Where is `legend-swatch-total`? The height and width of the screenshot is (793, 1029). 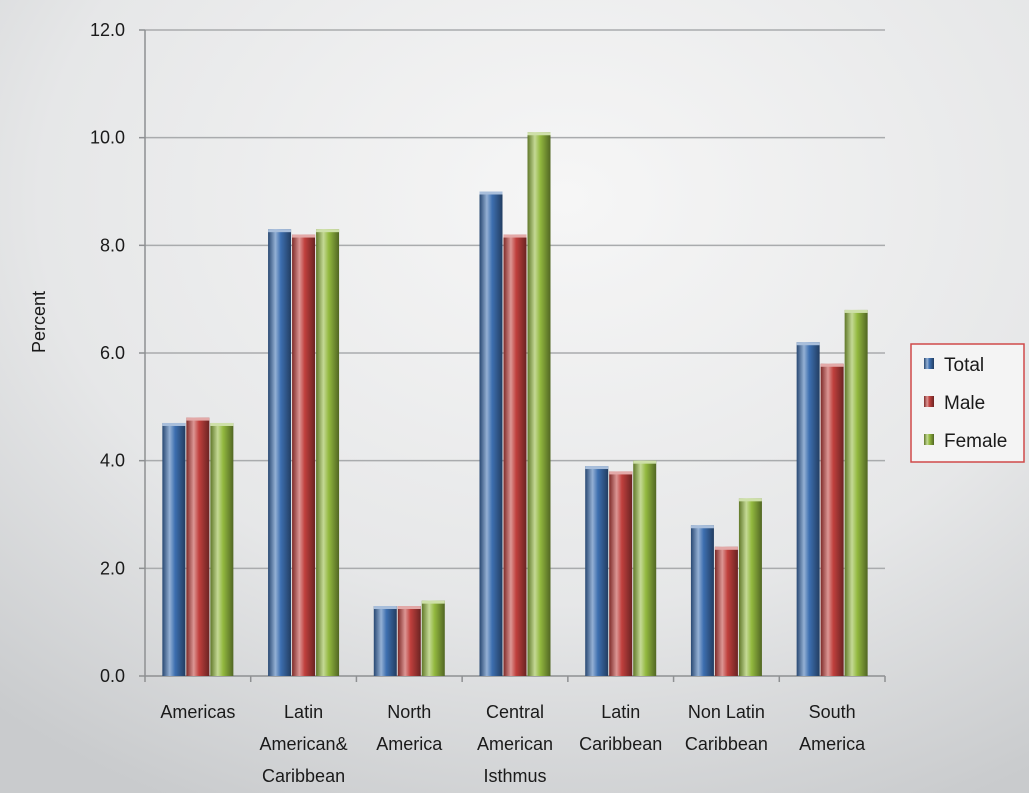 legend-swatch-total is located at coordinates (929, 363).